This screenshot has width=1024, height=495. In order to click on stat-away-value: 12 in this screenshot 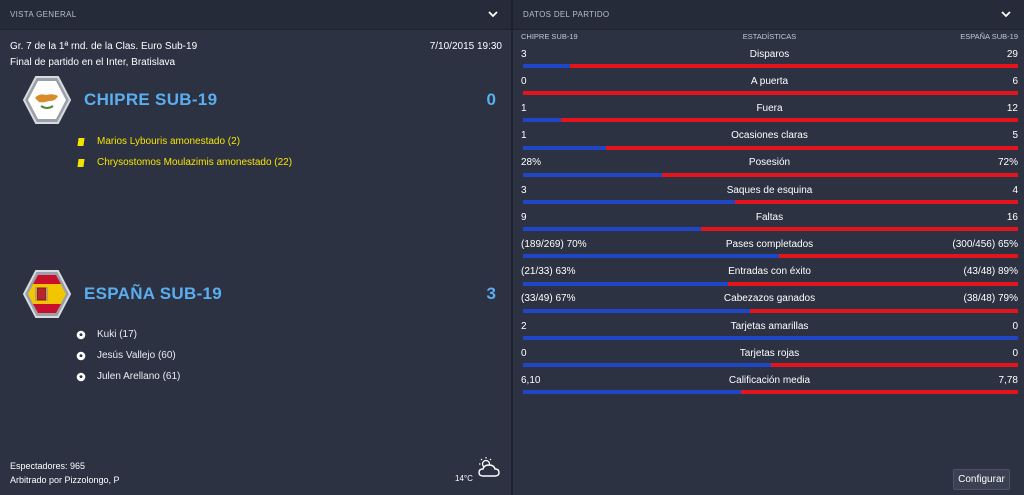, I will do `click(1012, 108)`.